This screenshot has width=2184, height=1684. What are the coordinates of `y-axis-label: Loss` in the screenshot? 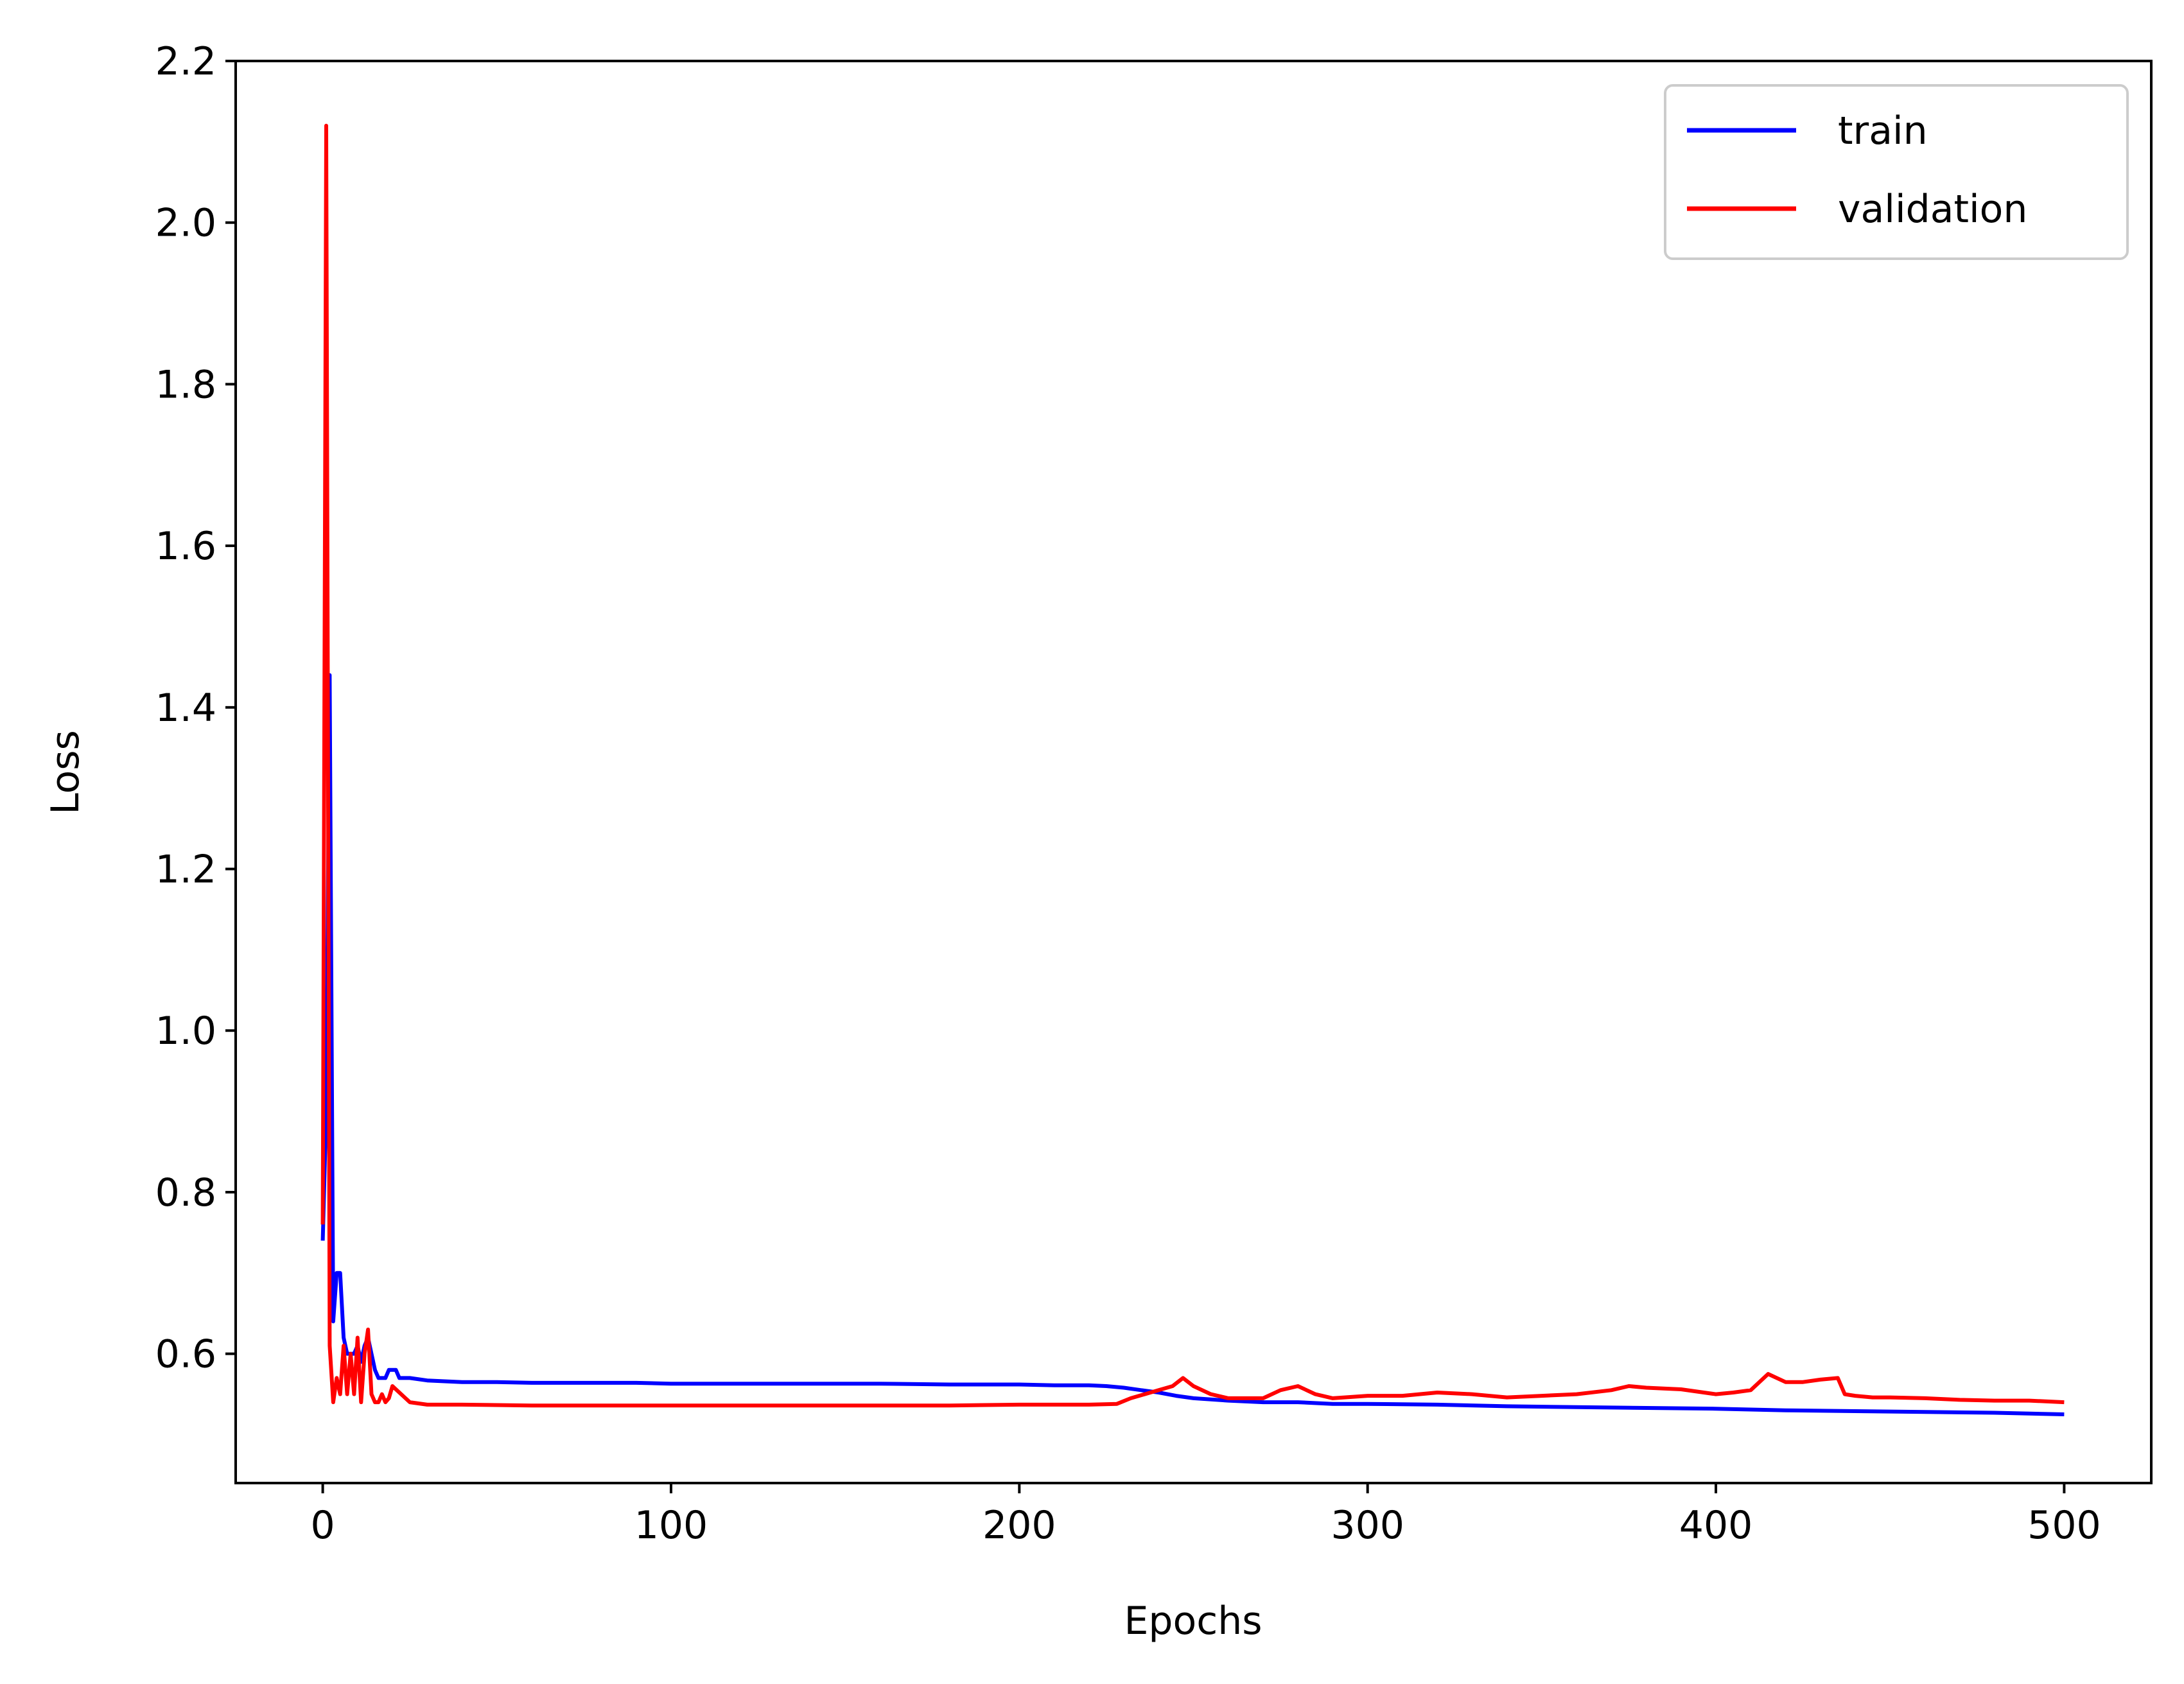 It's located at (65, 772).